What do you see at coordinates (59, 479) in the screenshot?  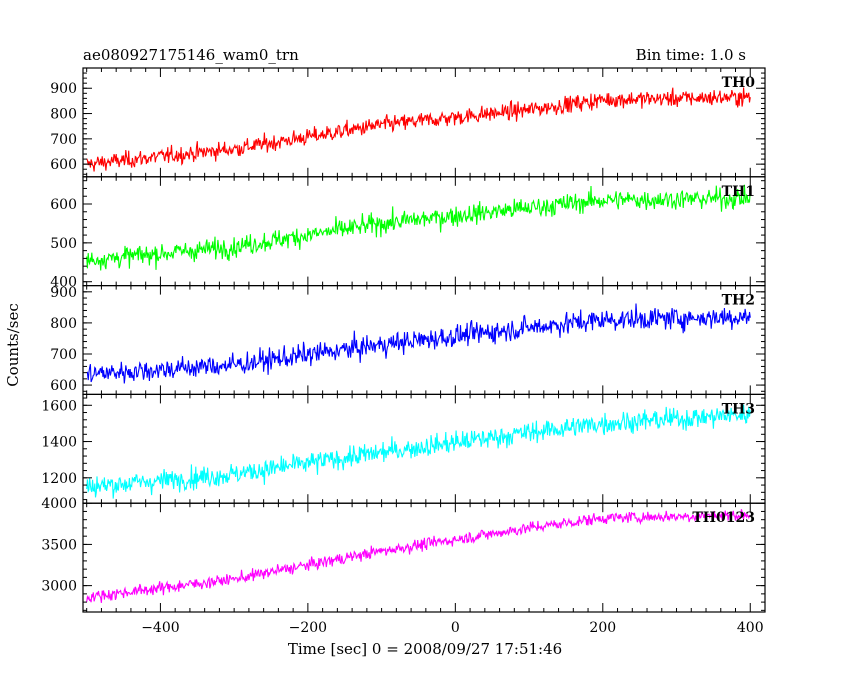 I see `y-tick-label: 1200` at bounding box center [59, 479].